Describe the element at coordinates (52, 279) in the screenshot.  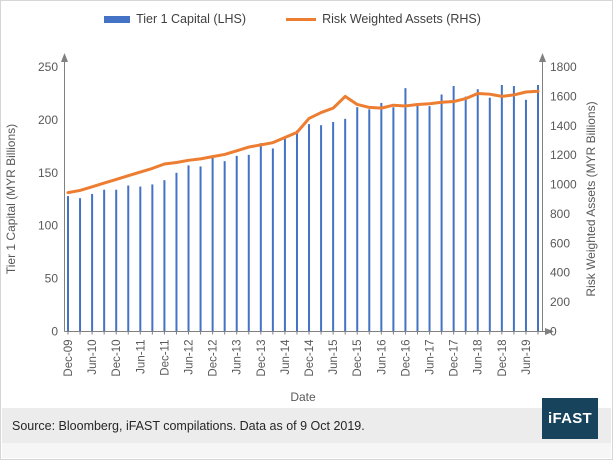
I see `left-tick-label: 50` at that location.